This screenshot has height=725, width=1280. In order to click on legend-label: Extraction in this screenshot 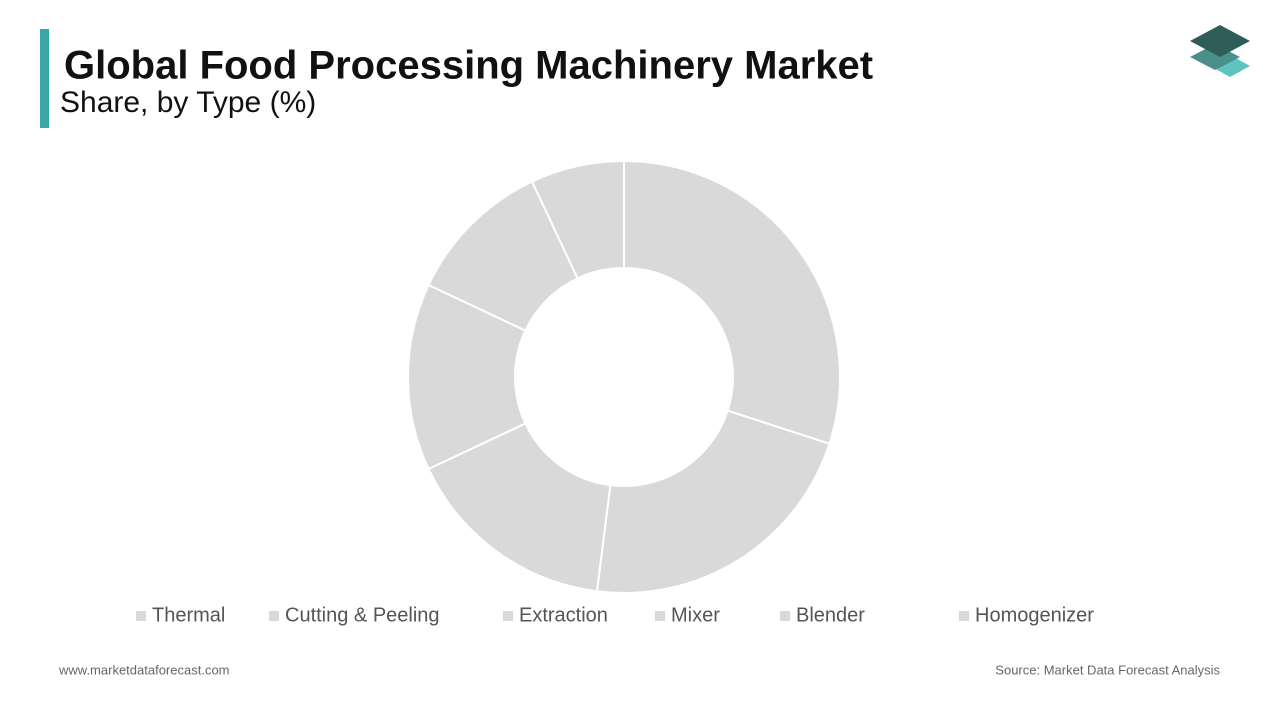, I will do `click(563, 615)`.